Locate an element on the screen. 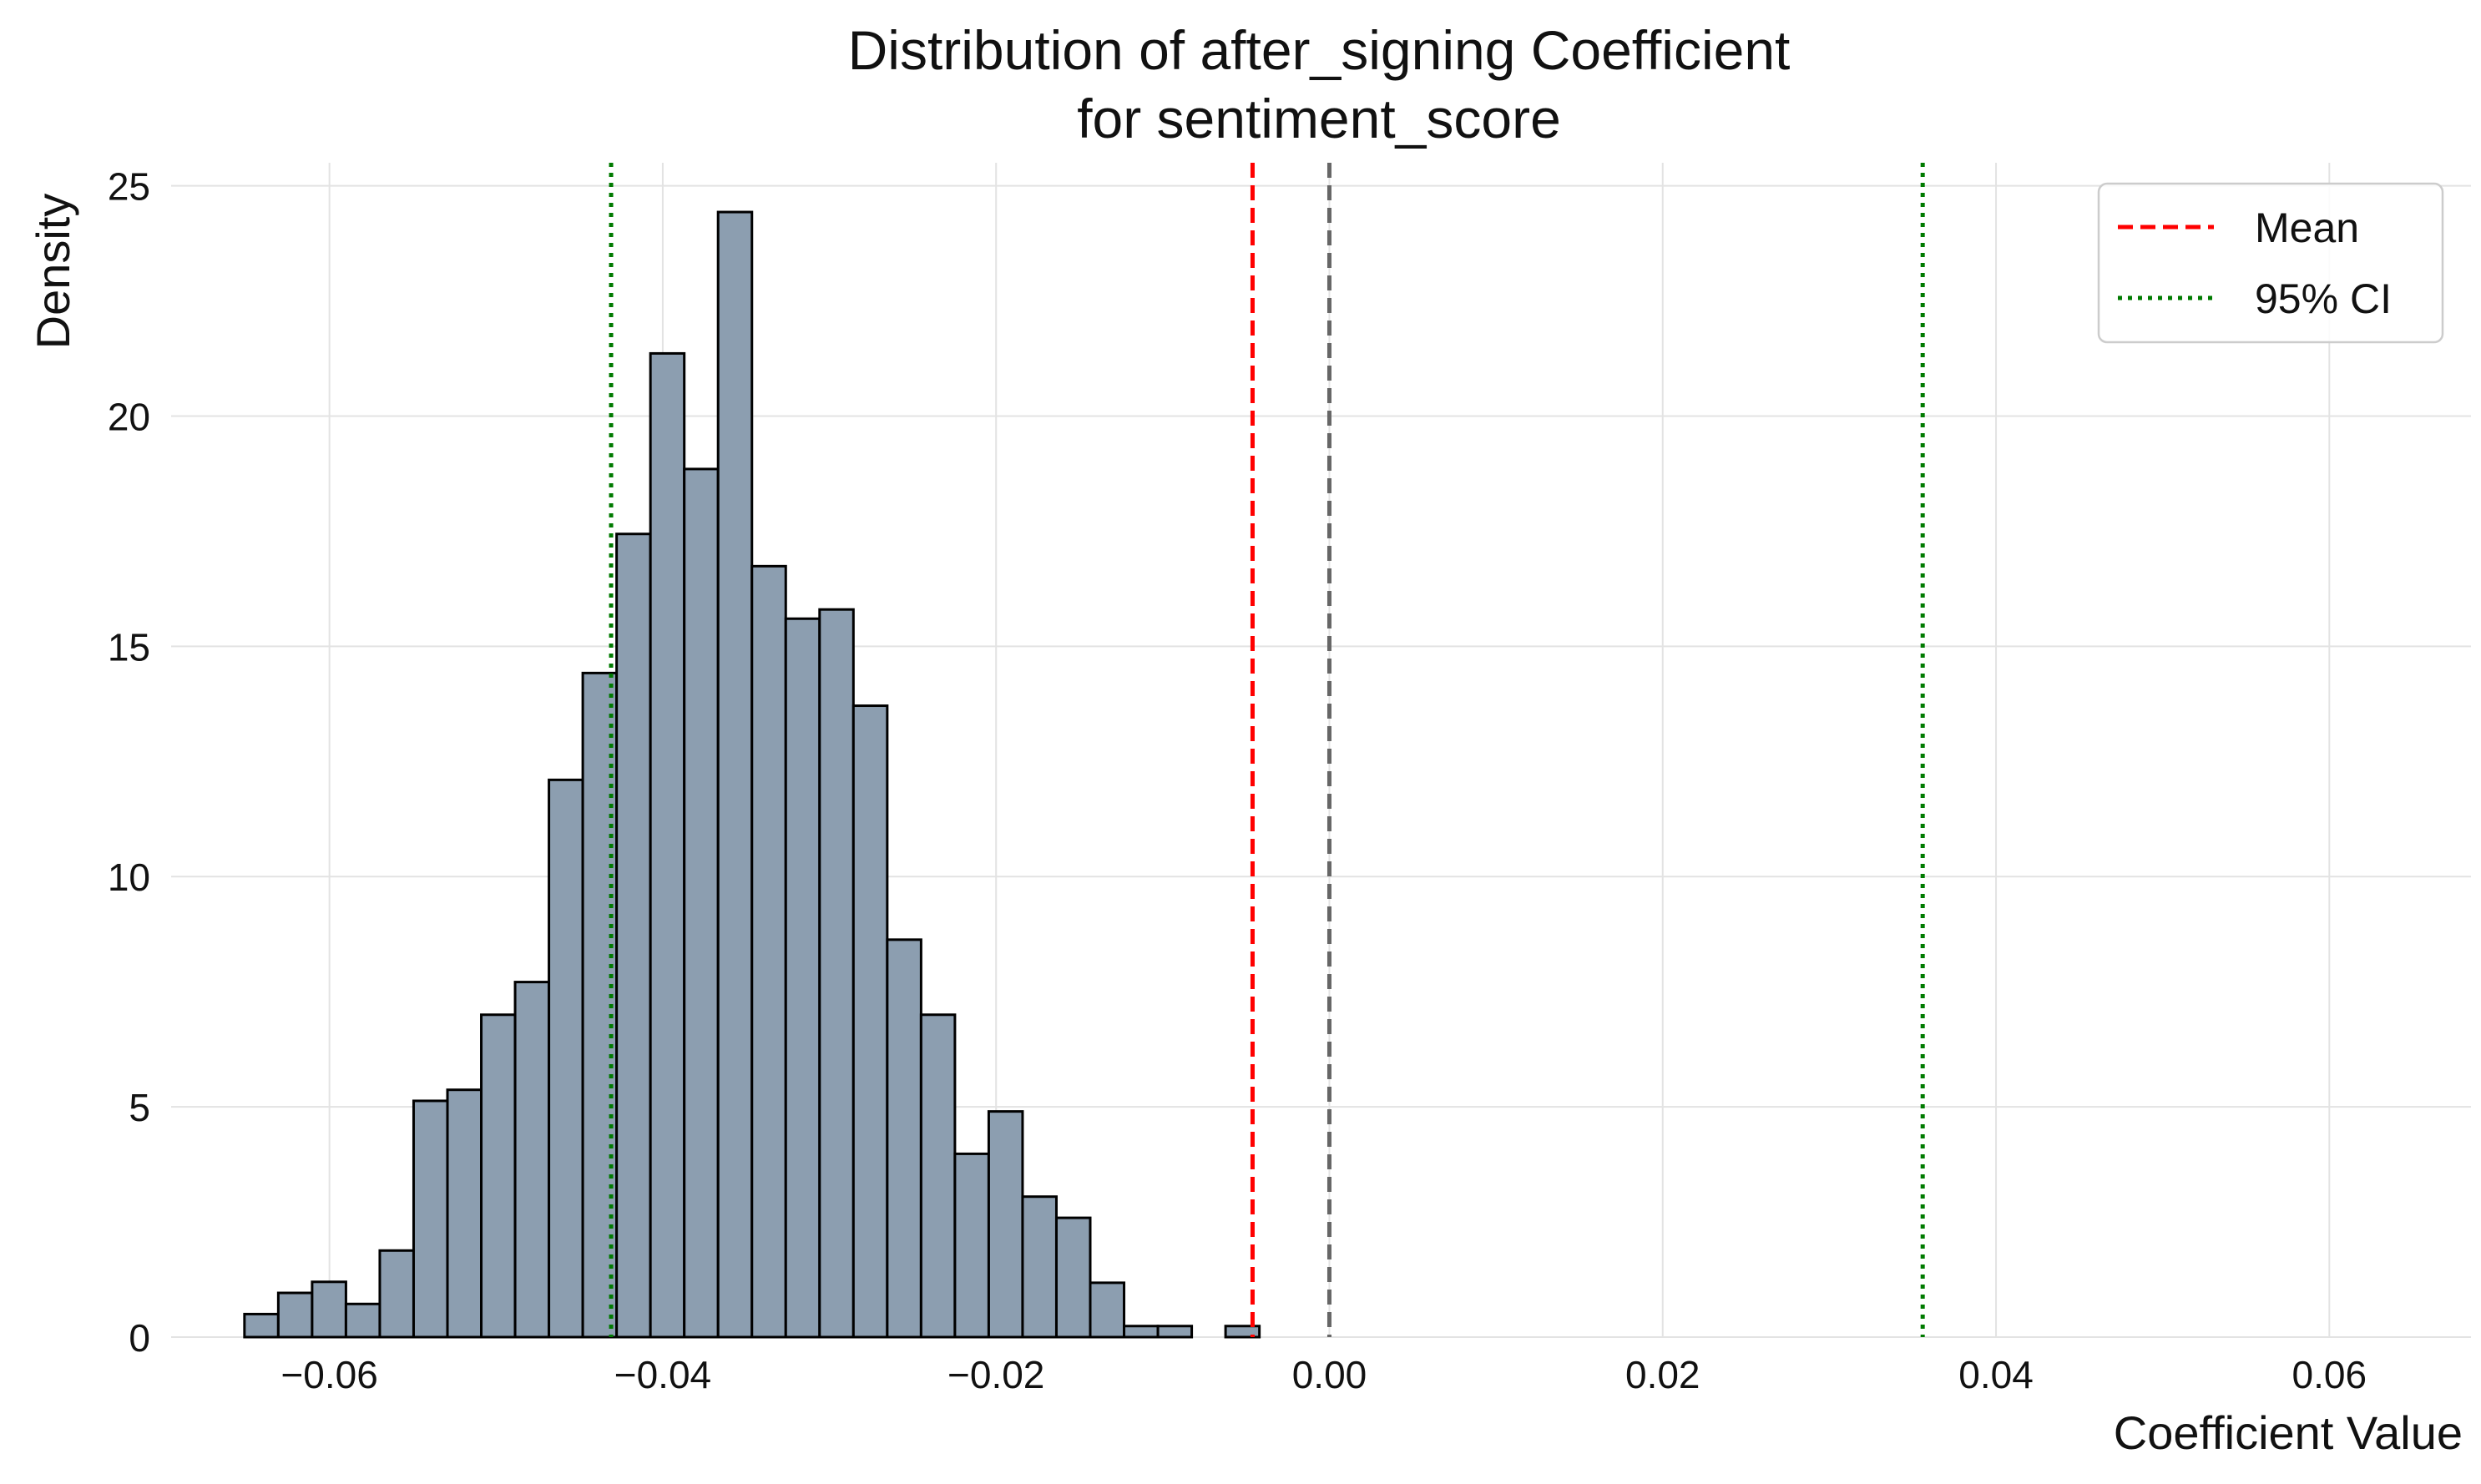 The height and width of the screenshot is (1484, 2481). y-tick-label: 0 is located at coordinates (139, 1338).